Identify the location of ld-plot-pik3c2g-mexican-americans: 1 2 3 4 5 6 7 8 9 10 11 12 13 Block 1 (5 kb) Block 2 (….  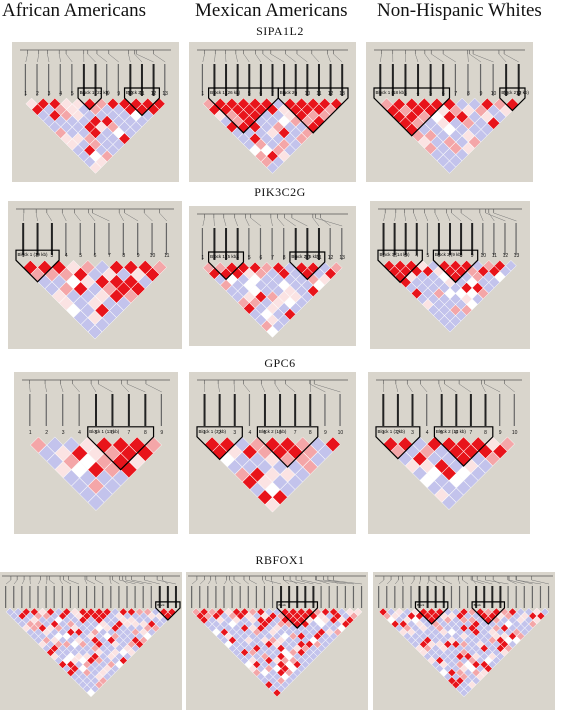
(272, 276).